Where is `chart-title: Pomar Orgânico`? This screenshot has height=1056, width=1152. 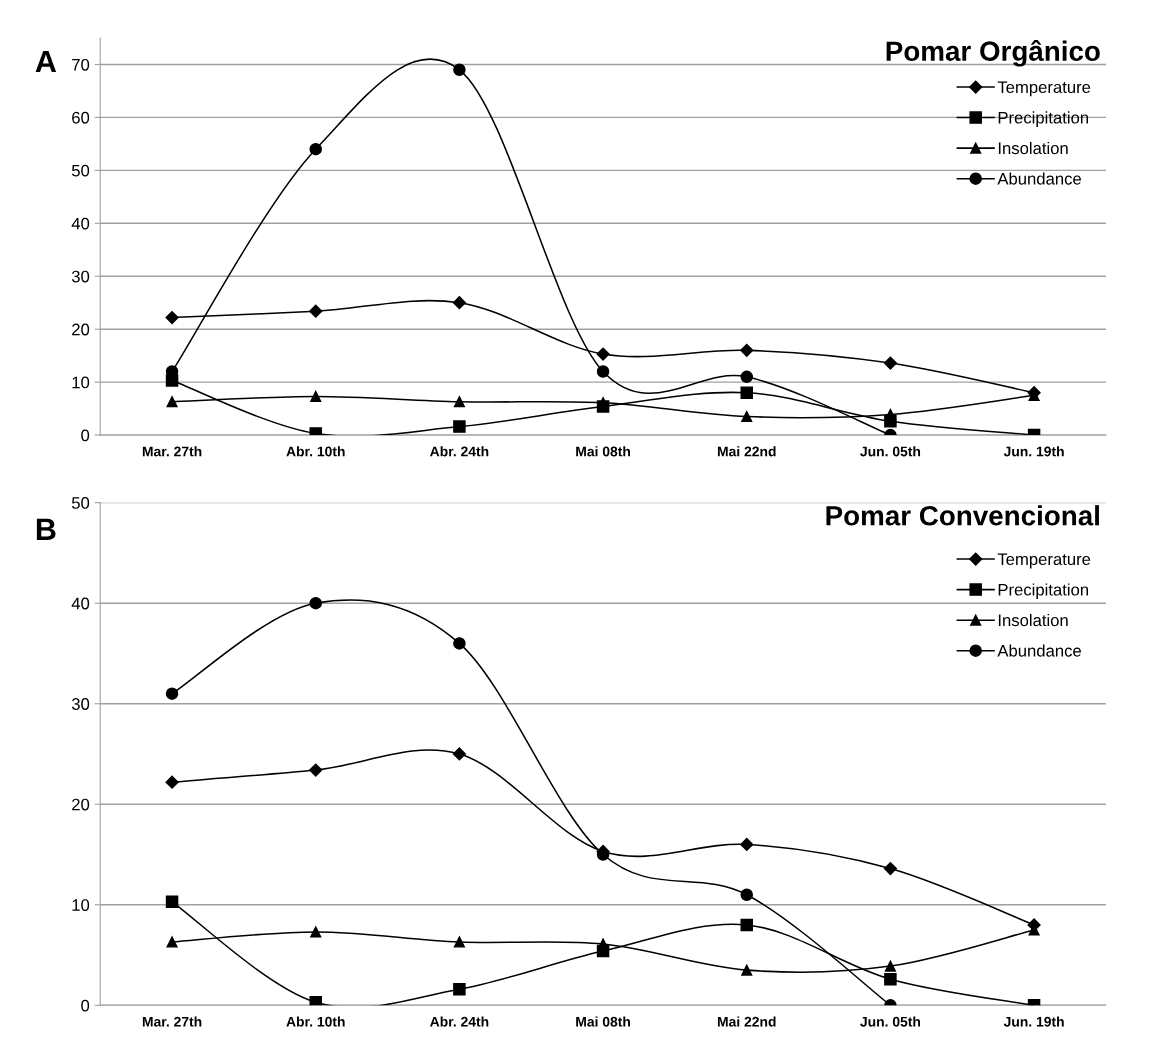
chart-title: Pomar Orgânico is located at coordinates (993, 53).